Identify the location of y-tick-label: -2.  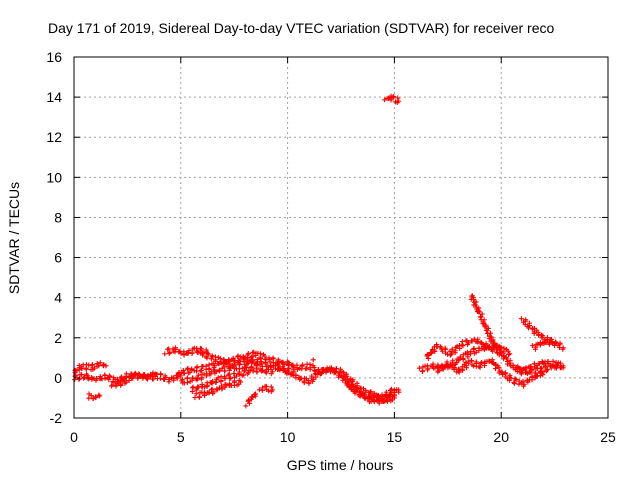
(56, 418).